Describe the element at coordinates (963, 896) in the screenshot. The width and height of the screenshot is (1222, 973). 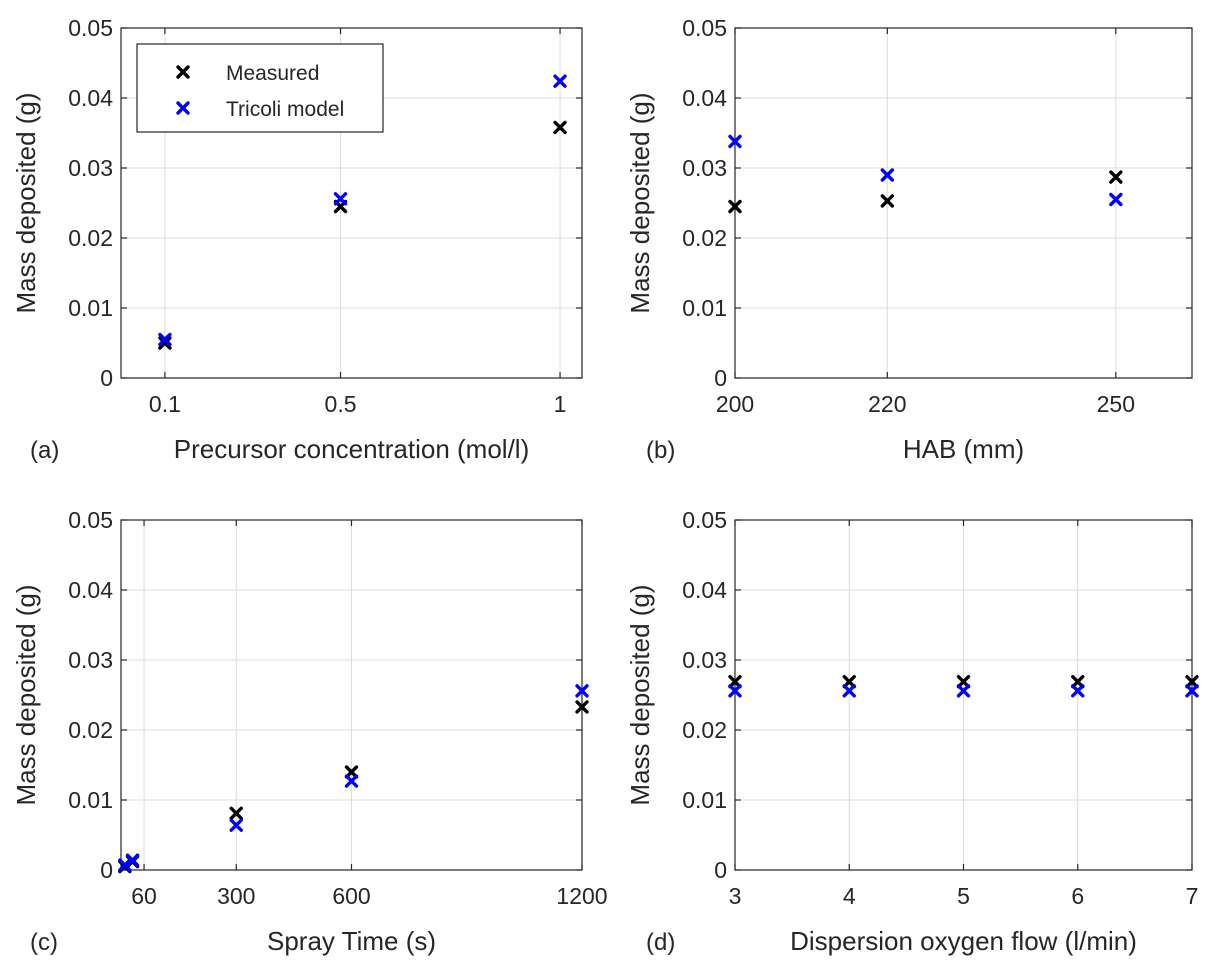
I see `x-tick-label: 5` at that location.